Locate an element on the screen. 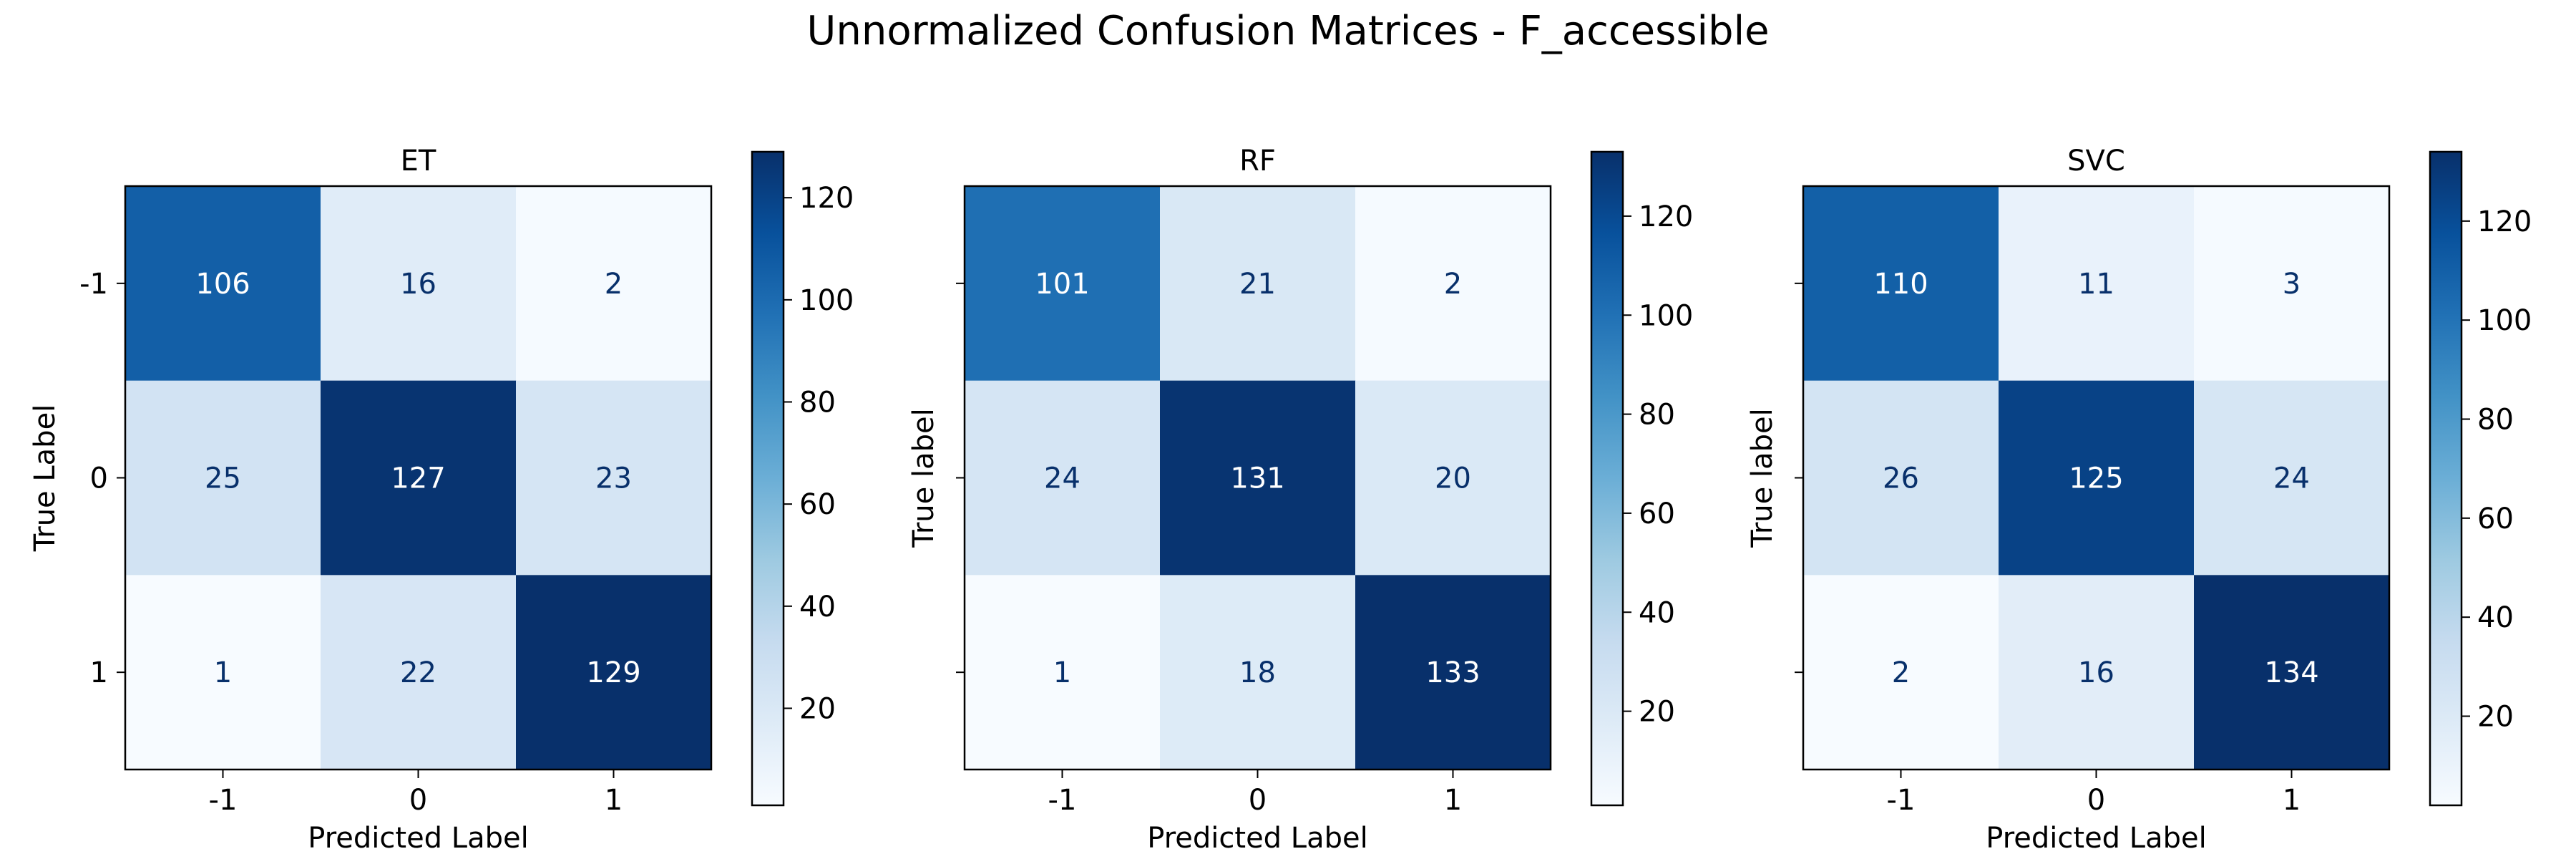 The height and width of the screenshot is (859, 2576). cell-value-label: 21 is located at coordinates (1257, 284).